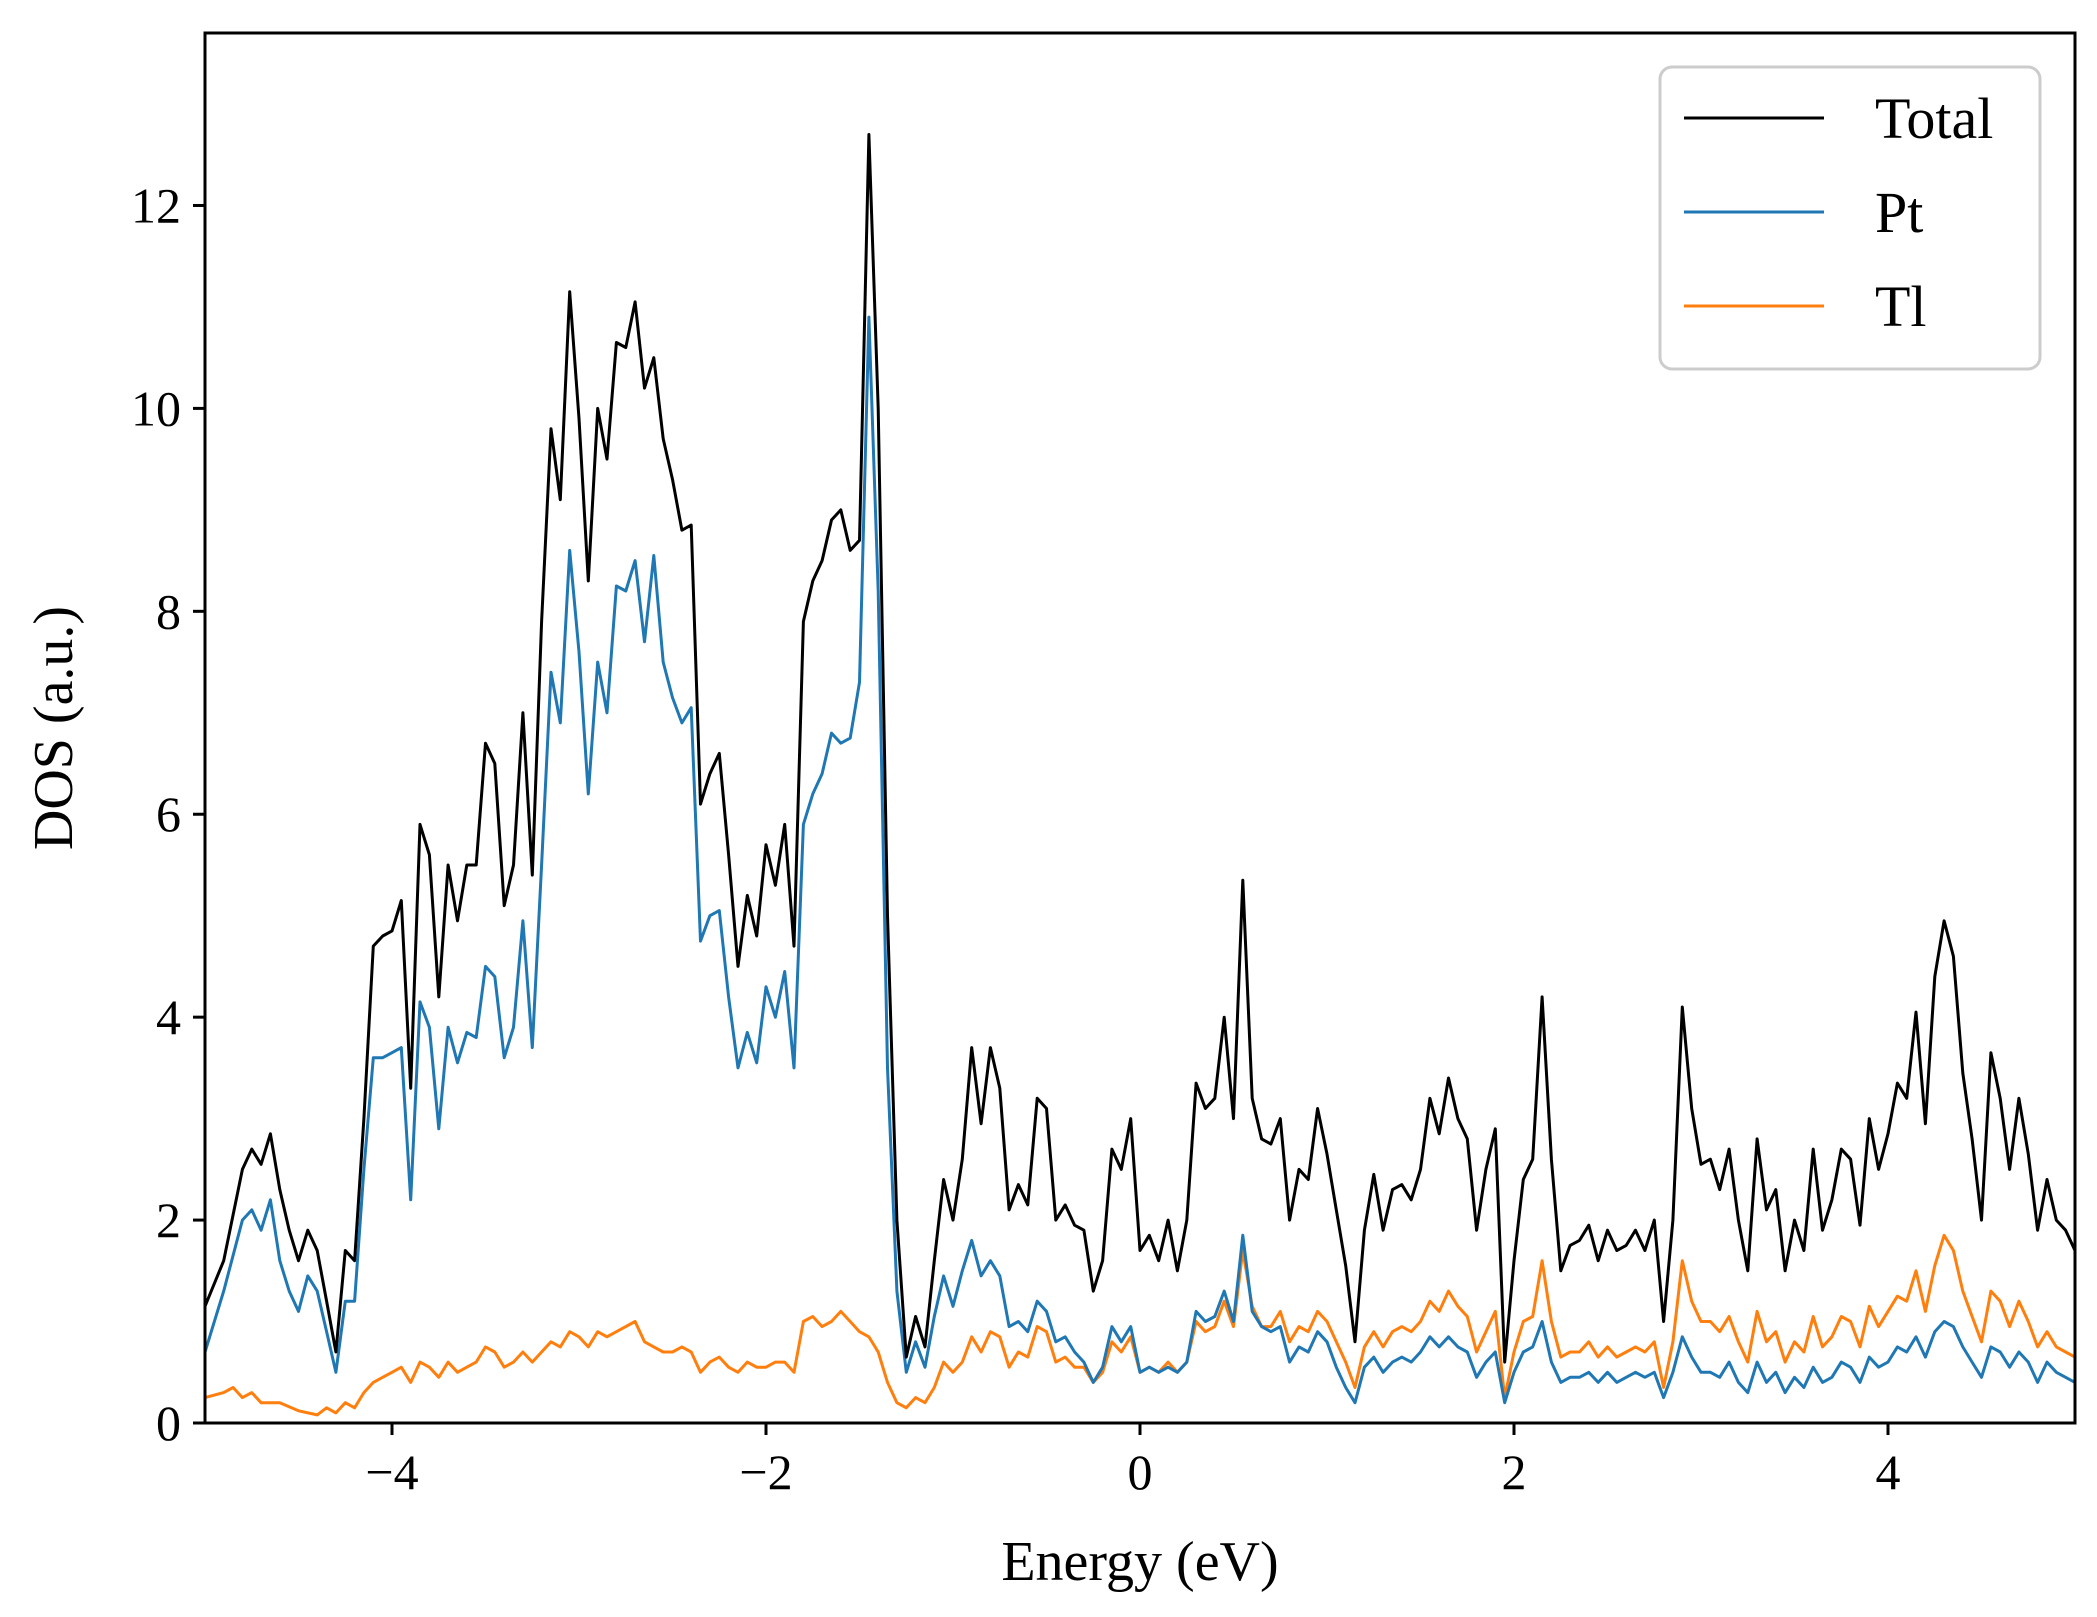 The image size is (2097, 1617). What do you see at coordinates (1888, 1472) in the screenshot?
I see `x-tick-label: 4` at bounding box center [1888, 1472].